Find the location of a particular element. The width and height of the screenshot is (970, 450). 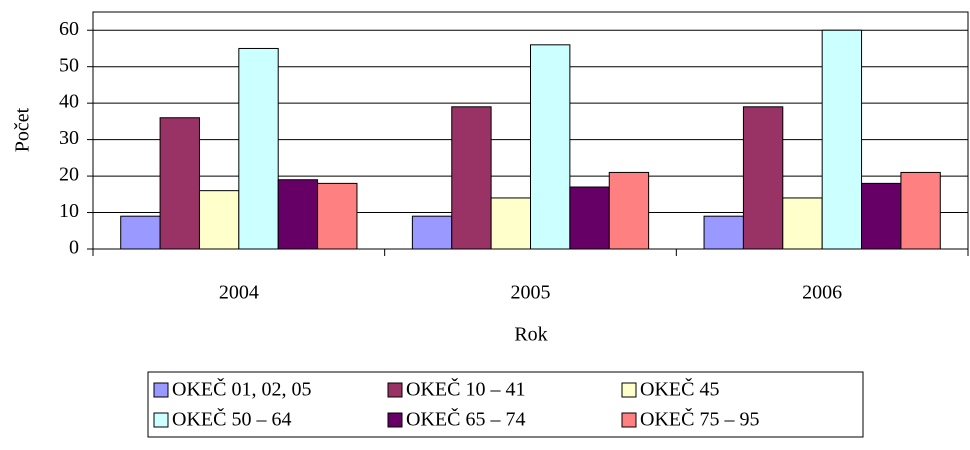

y-tick-label: 50 is located at coordinates (69, 65).